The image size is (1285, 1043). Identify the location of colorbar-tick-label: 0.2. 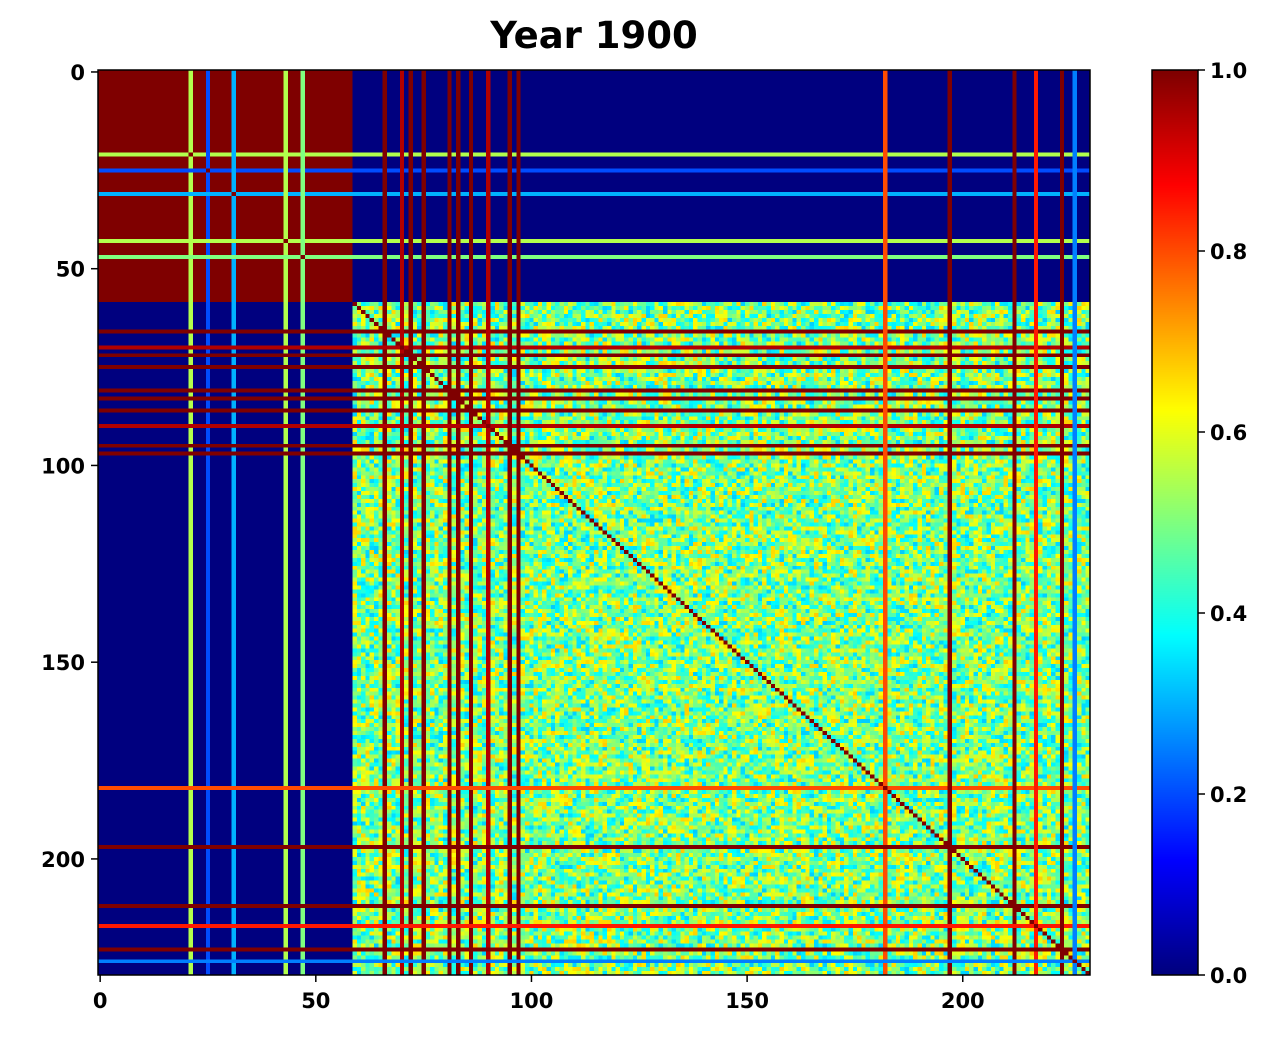
(1228, 795).